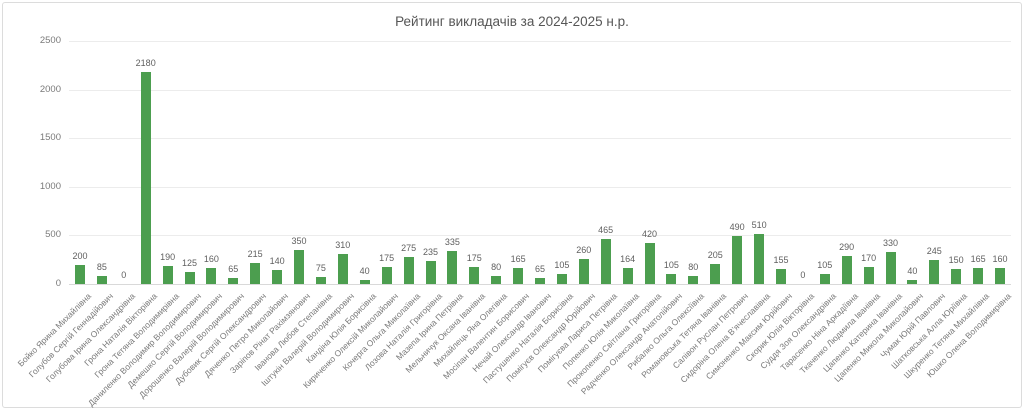 This screenshot has width=1024, height=410. What do you see at coordinates (189, 263) in the screenshot?
I see `bar-value-label: 125` at bounding box center [189, 263].